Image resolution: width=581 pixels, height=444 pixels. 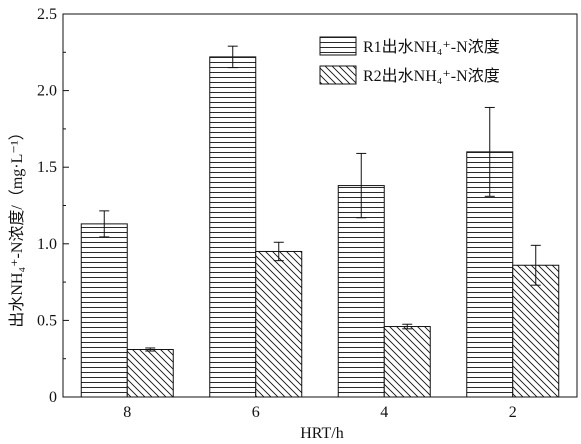 I want to click on y-tick-label: 0, so click(x=53, y=397).